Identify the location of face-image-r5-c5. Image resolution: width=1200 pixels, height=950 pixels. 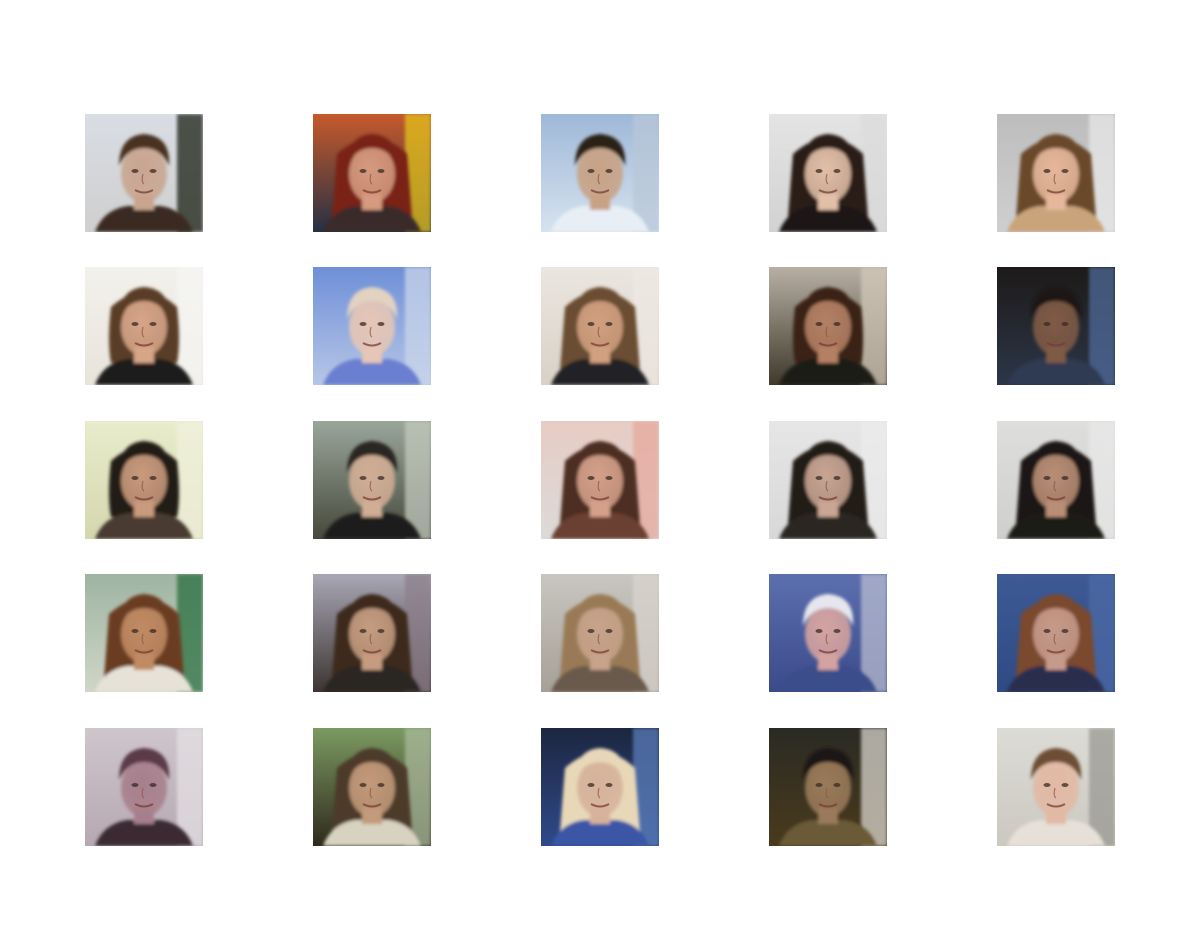
(1056, 787).